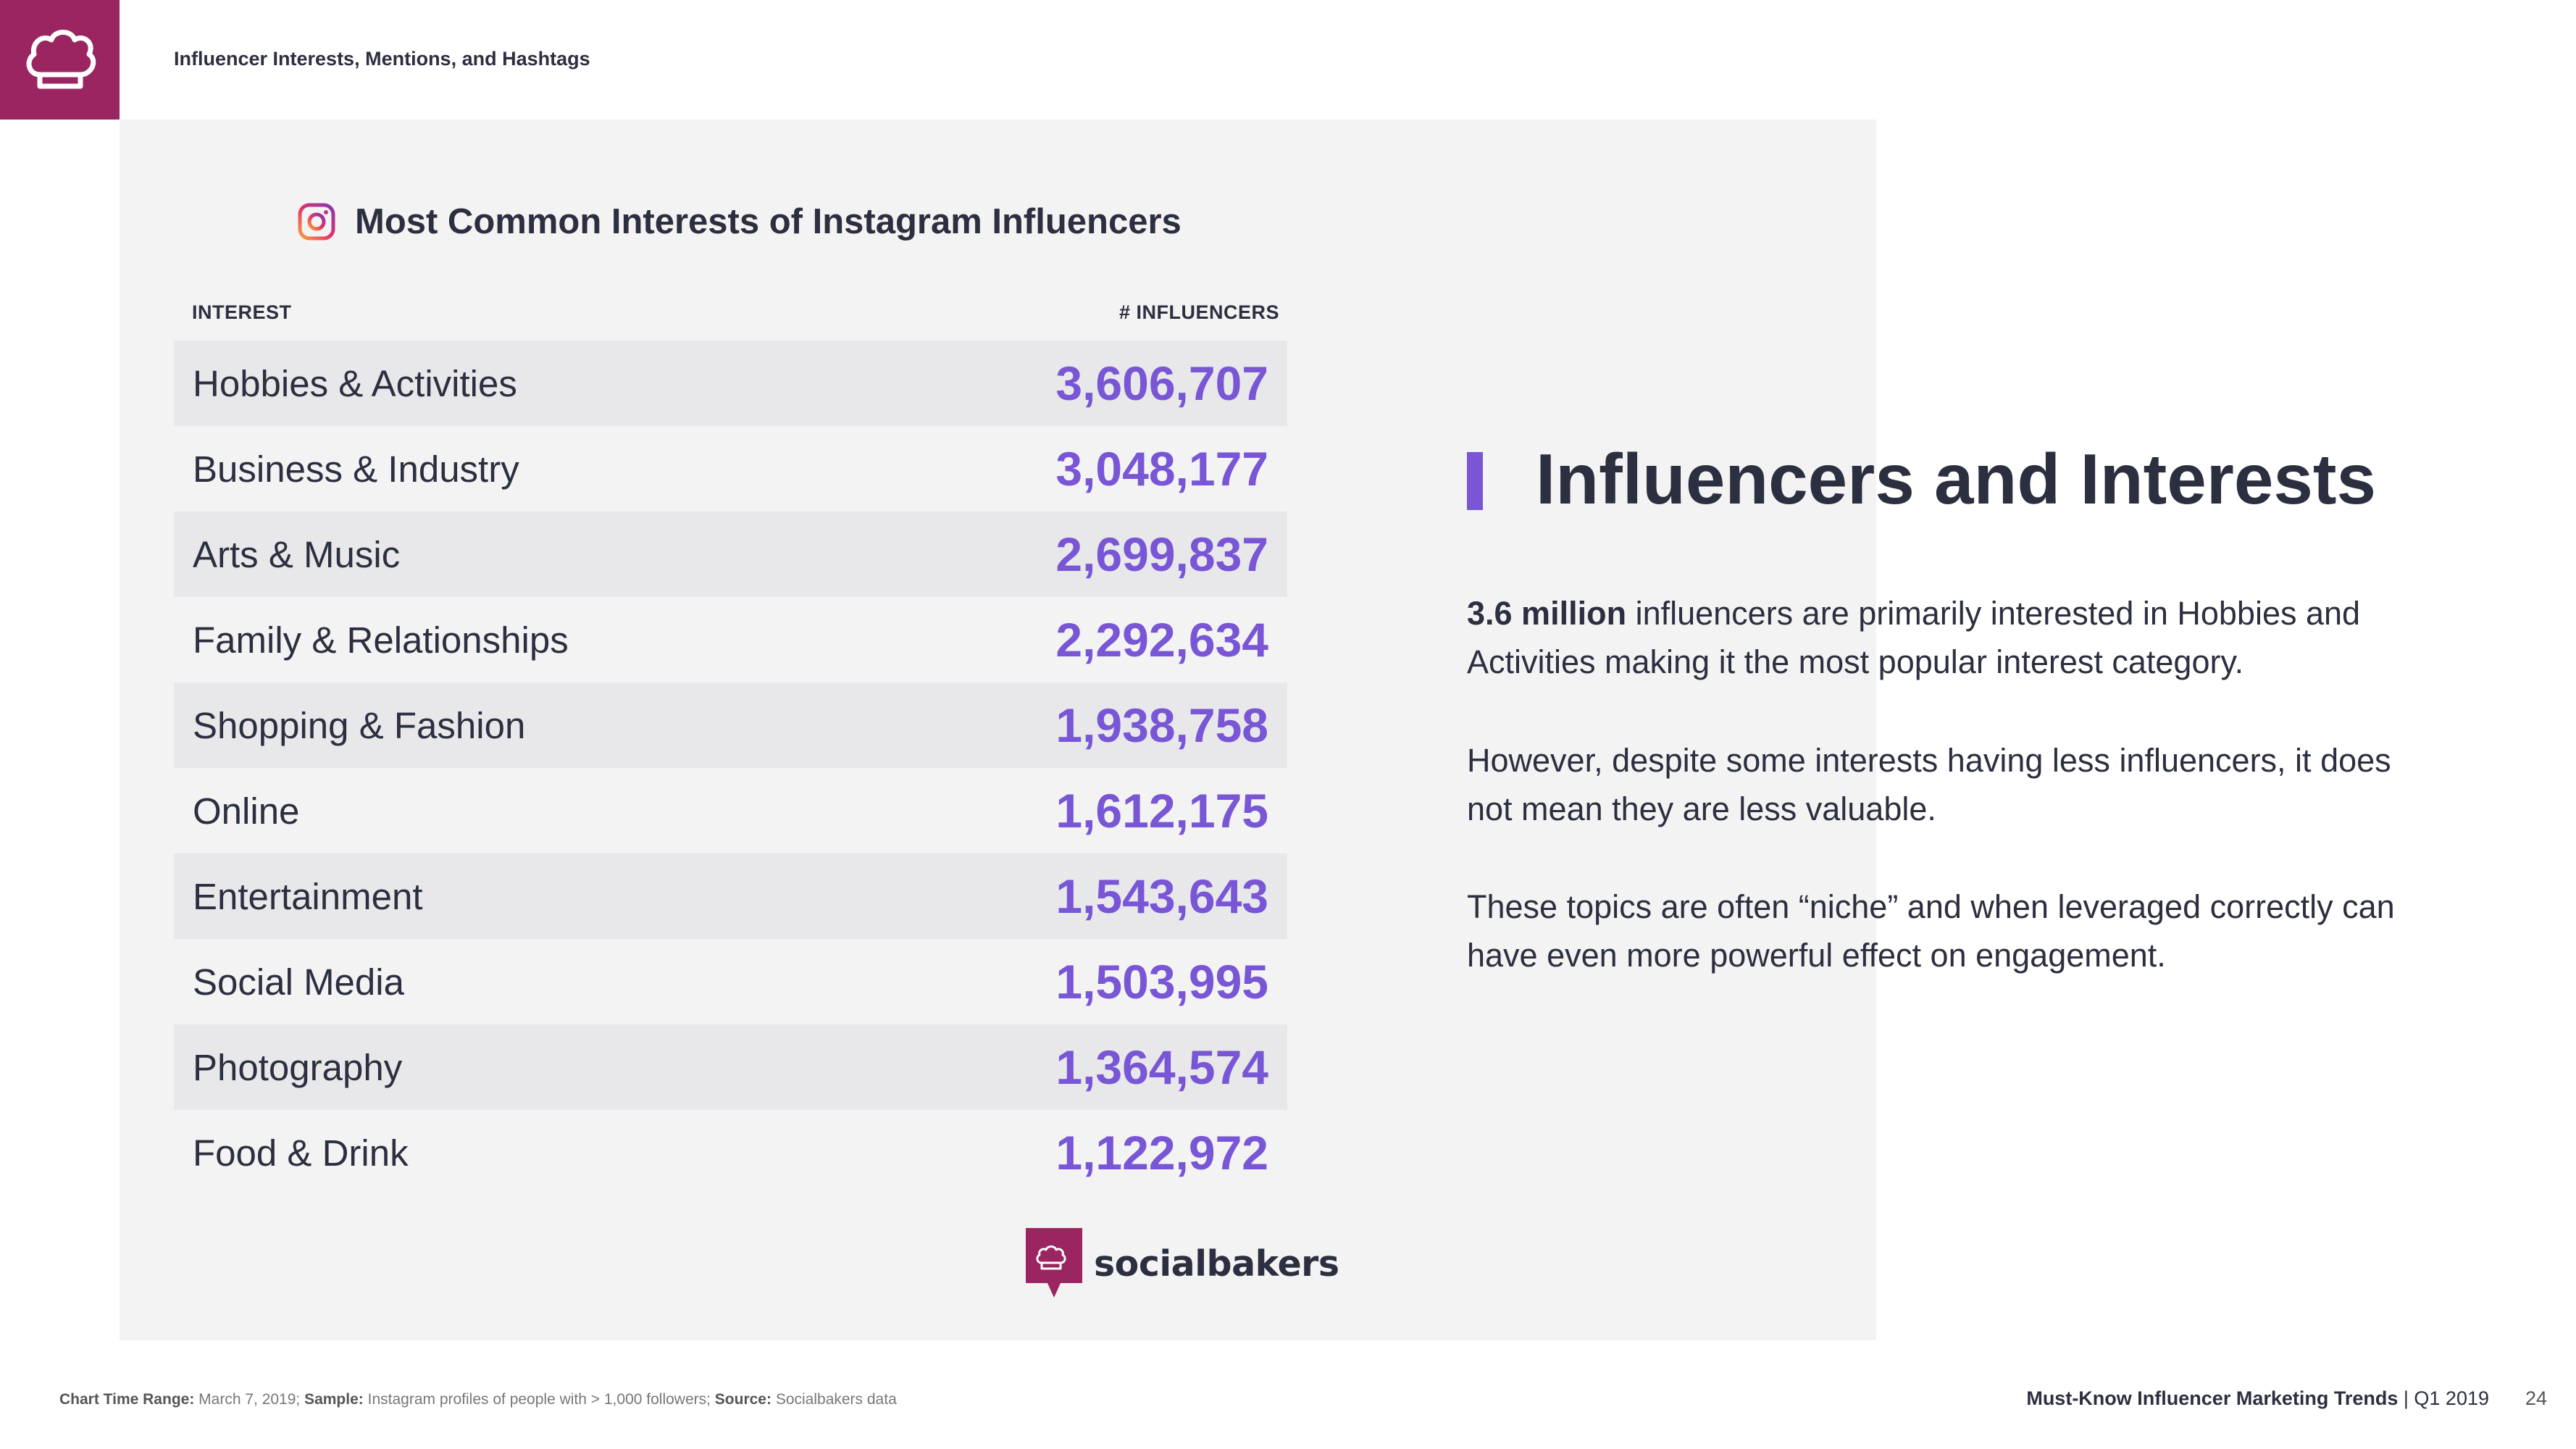 This screenshot has height=1449, width=2576. I want to click on interest-label: Arts & Music, so click(297, 554).